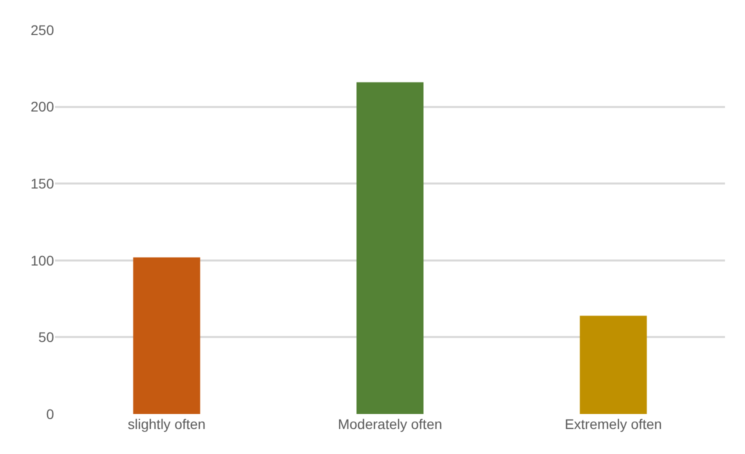 This screenshot has height=454, width=745. What do you see at coordinates (390, 424) in the screenshot?
I see `x-tick-label: Moderately often` at bounding box center [390, 424].